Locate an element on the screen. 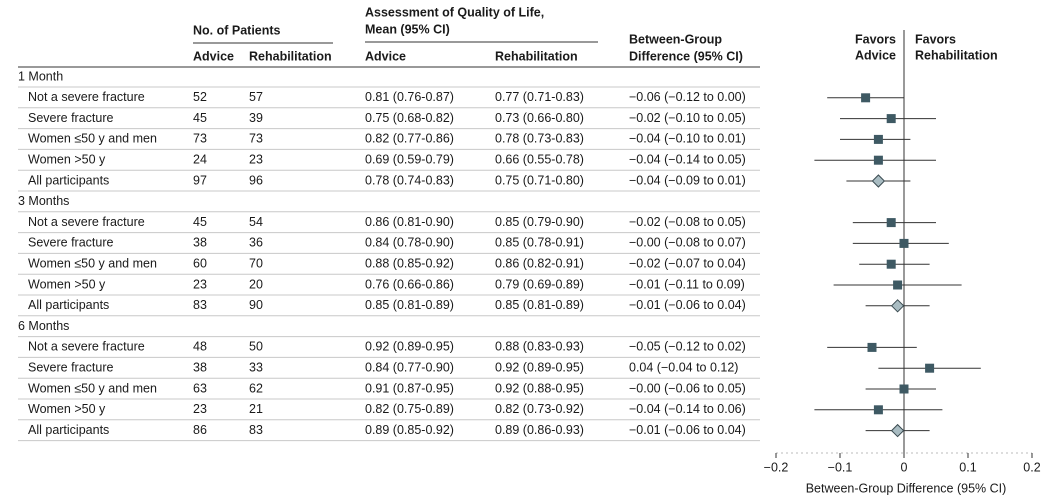  x-tick-label: −0.2 is located at coordinates (776, 467).